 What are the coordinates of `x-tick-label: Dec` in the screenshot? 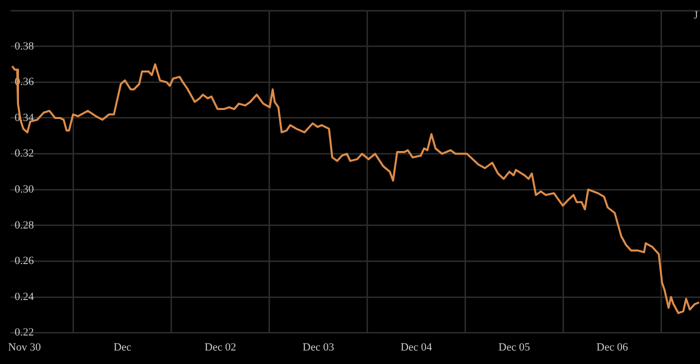 It's located at (123, 347).